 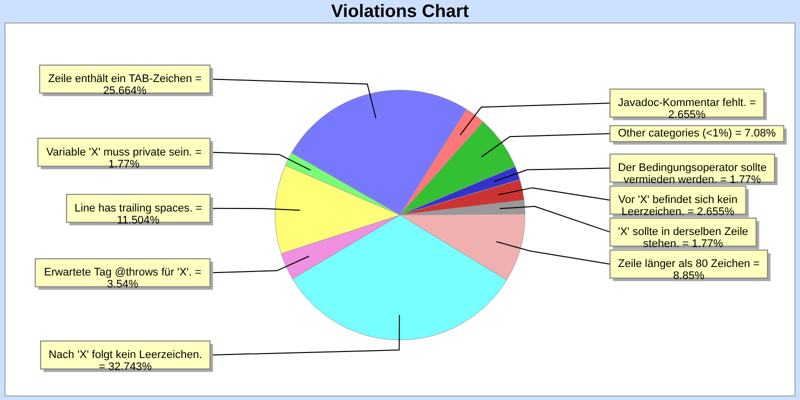 I want to click on slice-label: Zeile länger als 80 Zeichen = 8.85%, so click(x=689, y=270).